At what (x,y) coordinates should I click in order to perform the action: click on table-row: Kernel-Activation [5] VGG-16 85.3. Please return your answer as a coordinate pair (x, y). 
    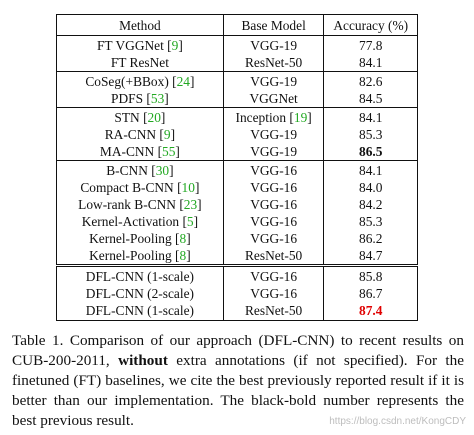
    Looking at the image, I should click on (237, 221).